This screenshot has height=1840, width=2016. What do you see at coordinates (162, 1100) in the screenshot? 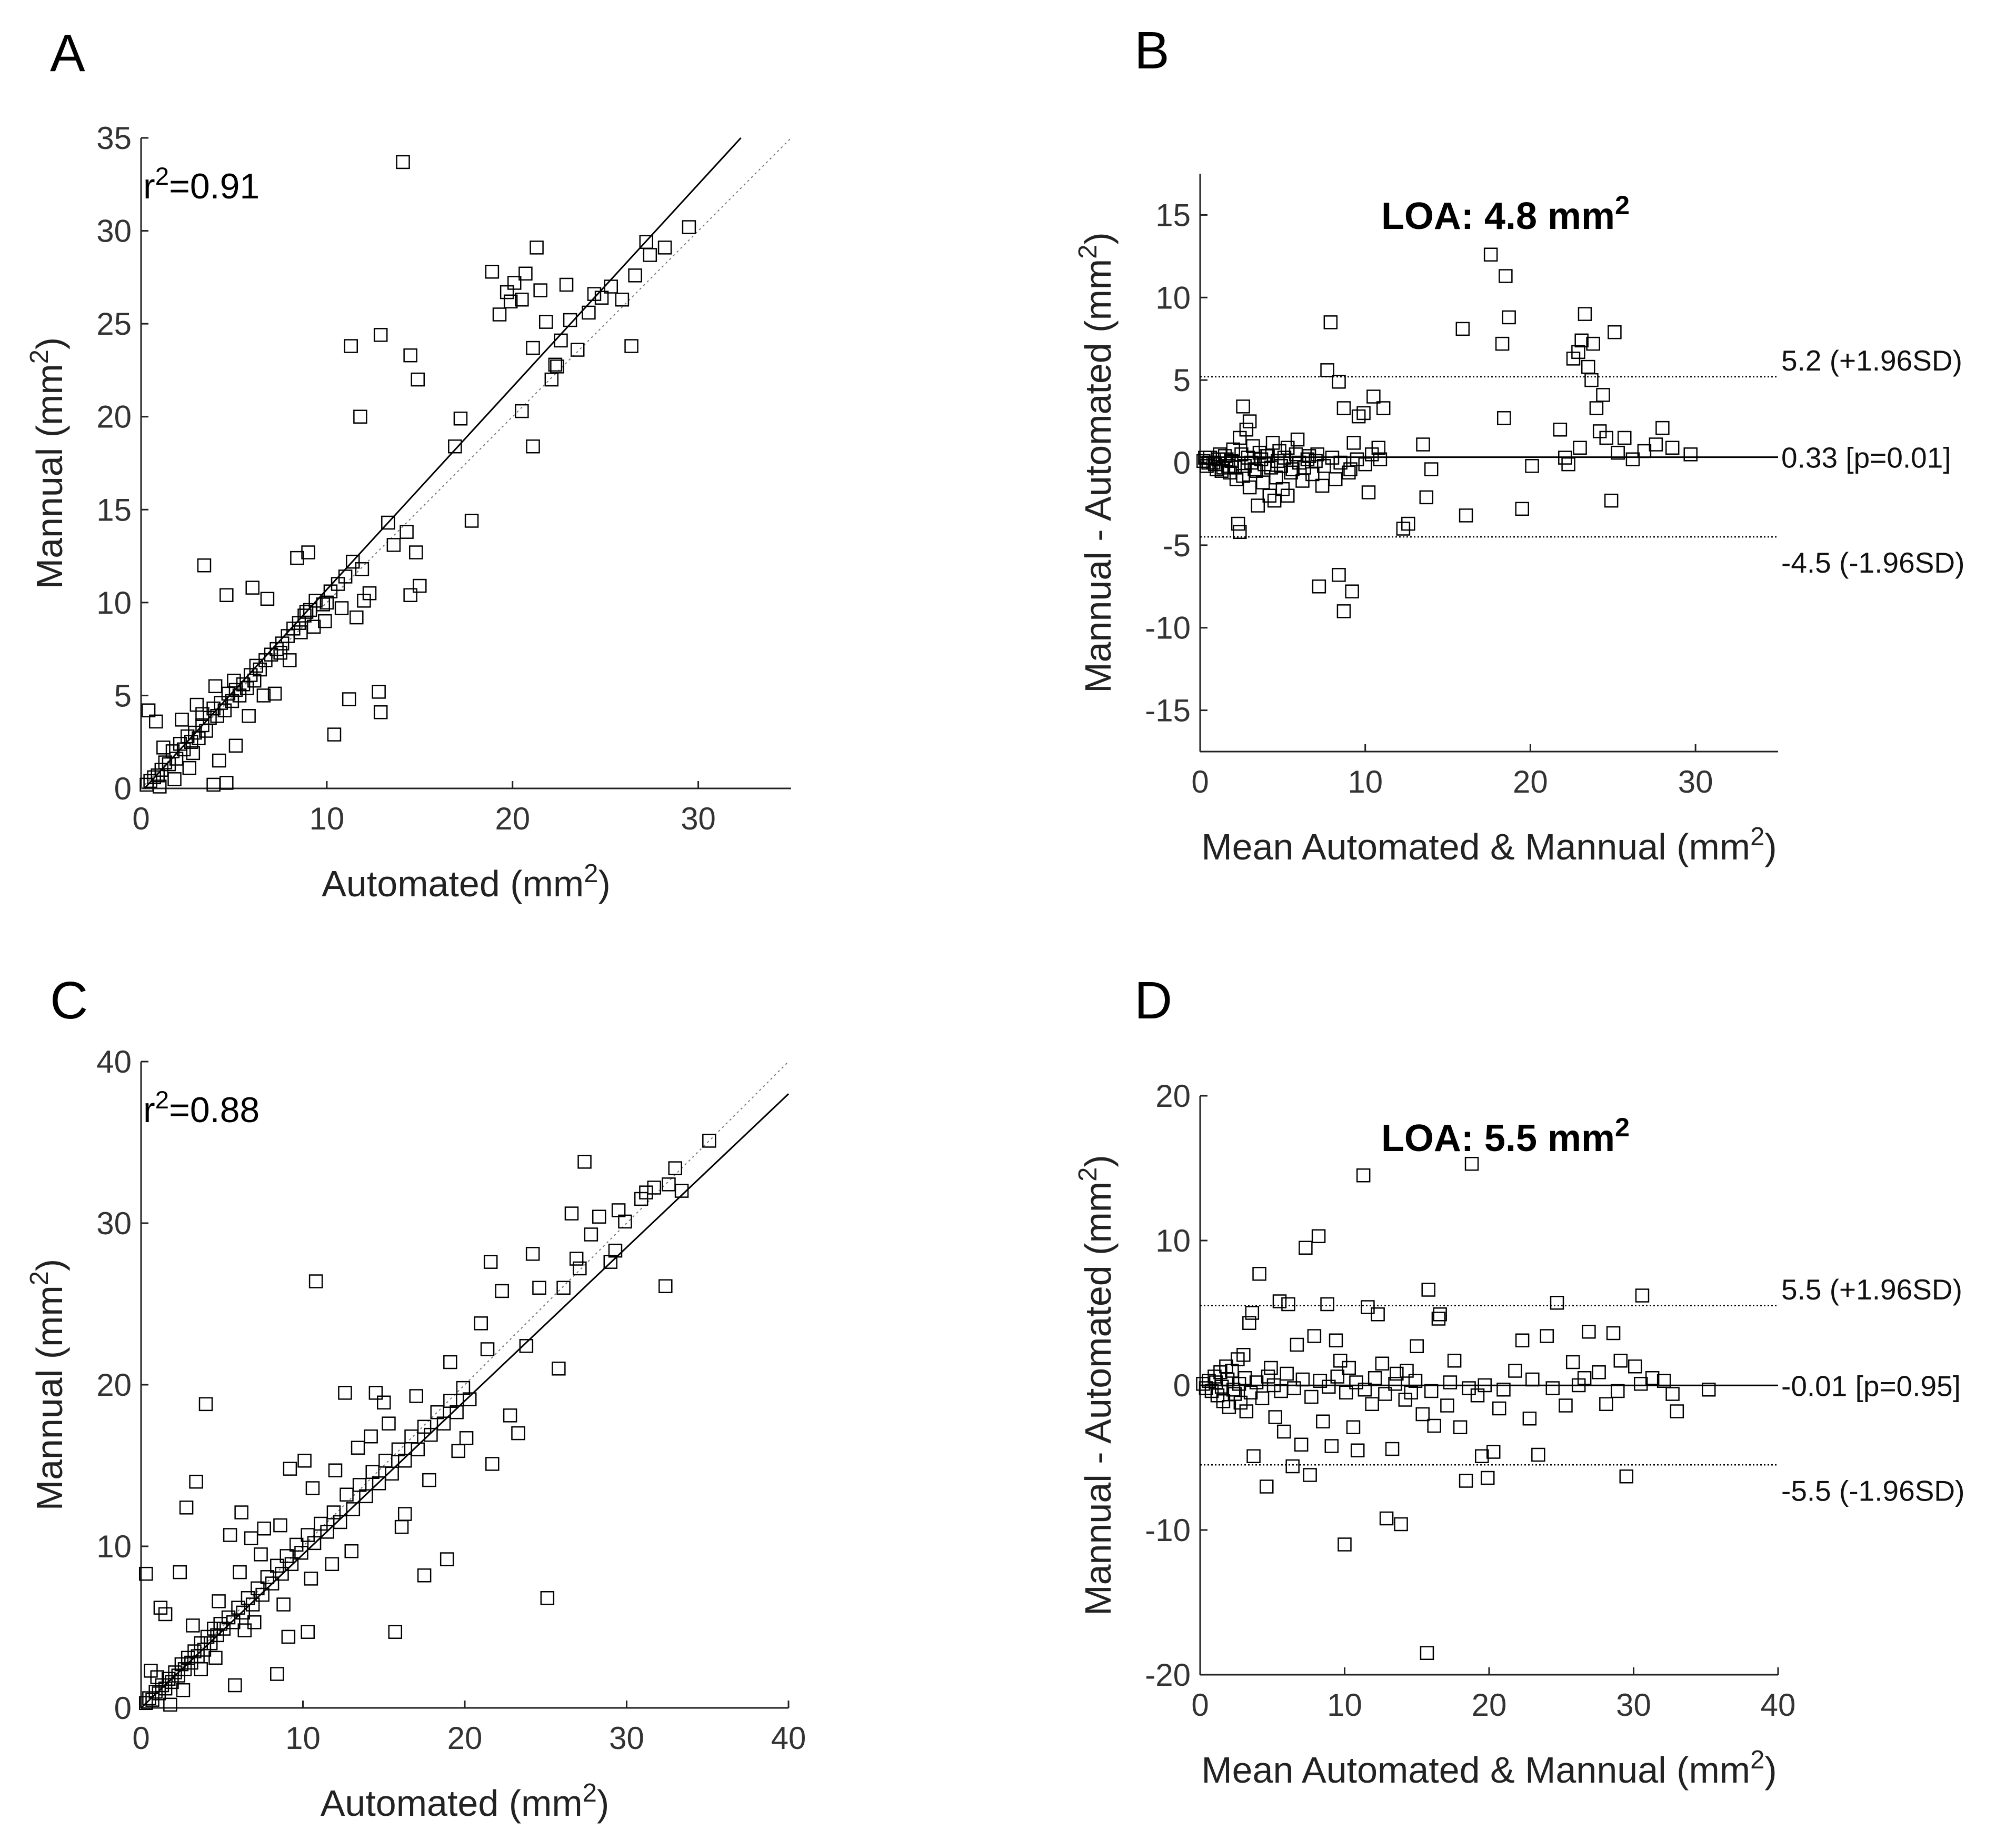
I see `r-squared-sup: 2` at bounding box center [162, 1100].